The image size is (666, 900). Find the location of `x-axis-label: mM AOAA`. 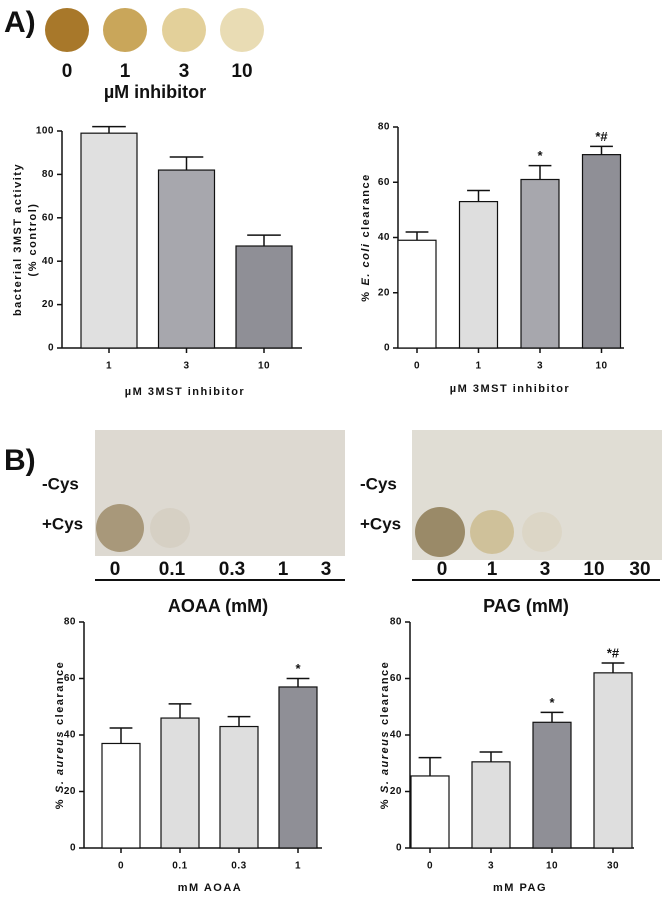

x-axis-label: mM AOAA is located at coordinates (210, 888).